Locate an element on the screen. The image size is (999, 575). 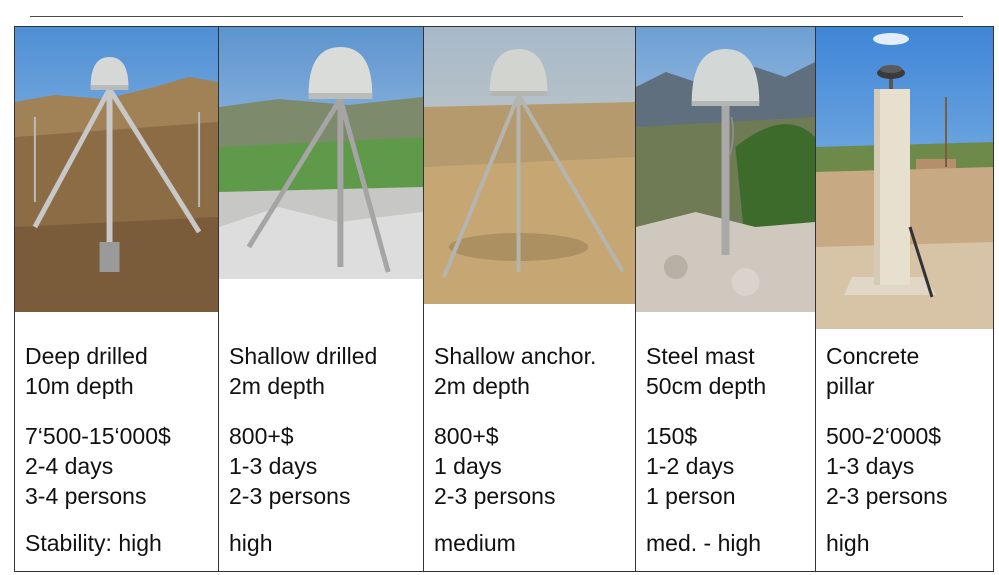
installation-time: 1-2 days is located at coordinates (690, 466).